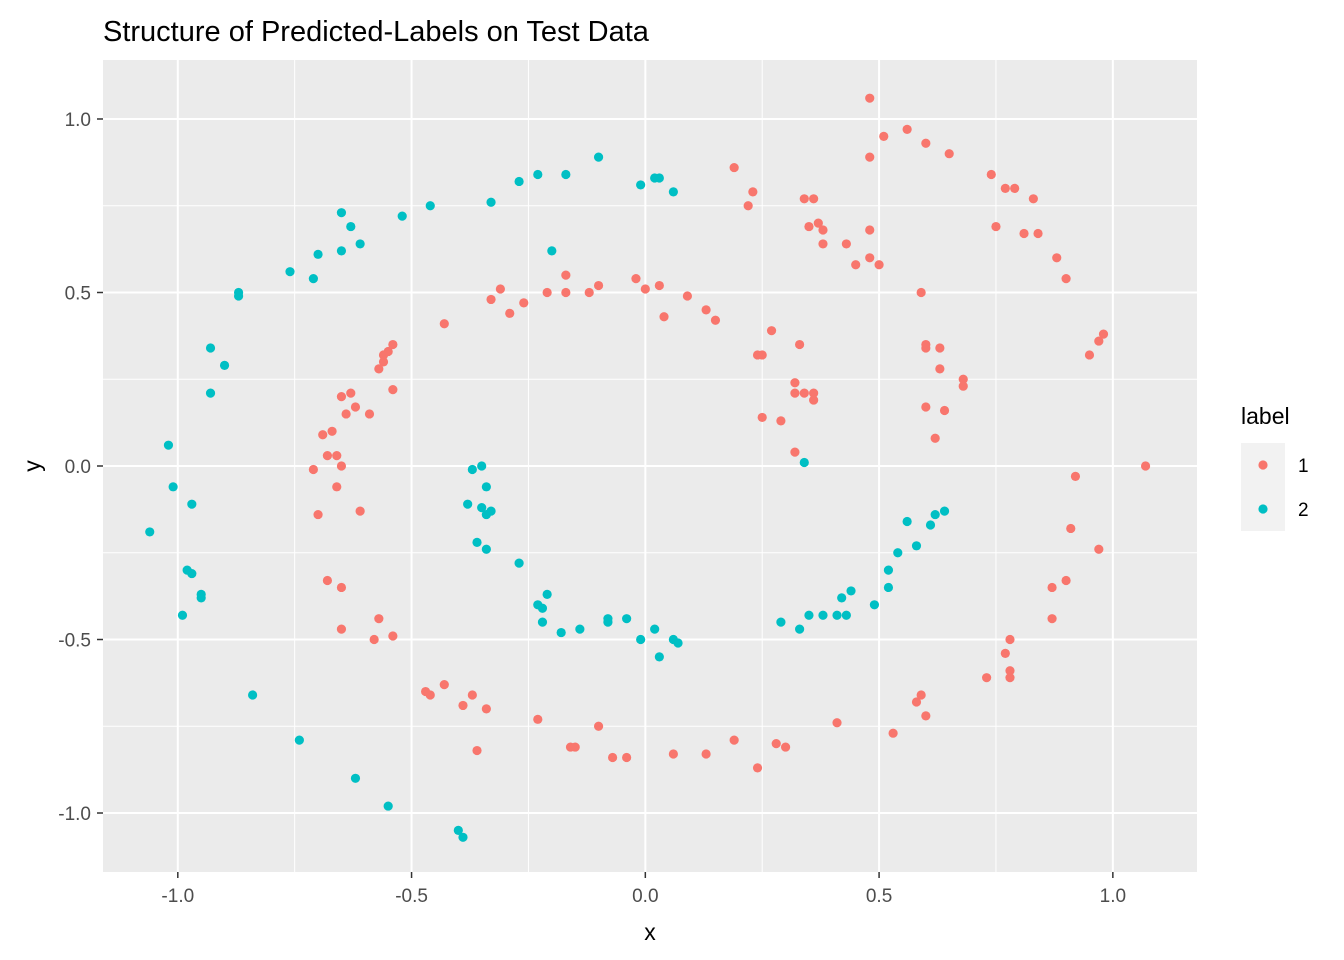 The width and height of the screenshot is (1344, 960). What do you see at coordinates (32, 466) in the screenshot?
I see `y-axis-title: y` at bounding box center [32, 466].